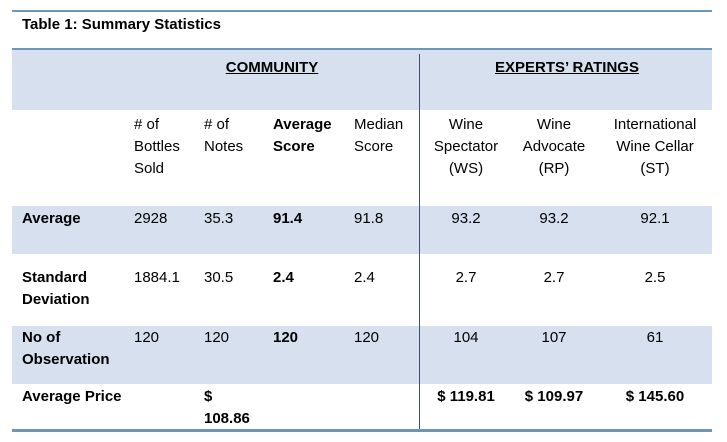 The image size is (727, 442). Describe the element at coordinates (288, 218) in the screenshot. I see `cell-average-avg-score: 91.4` at that location.